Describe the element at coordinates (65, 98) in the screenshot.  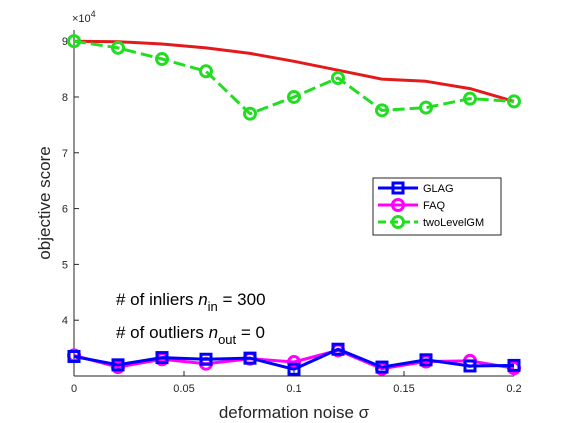
I see `y-tick-label: 8` at that location.